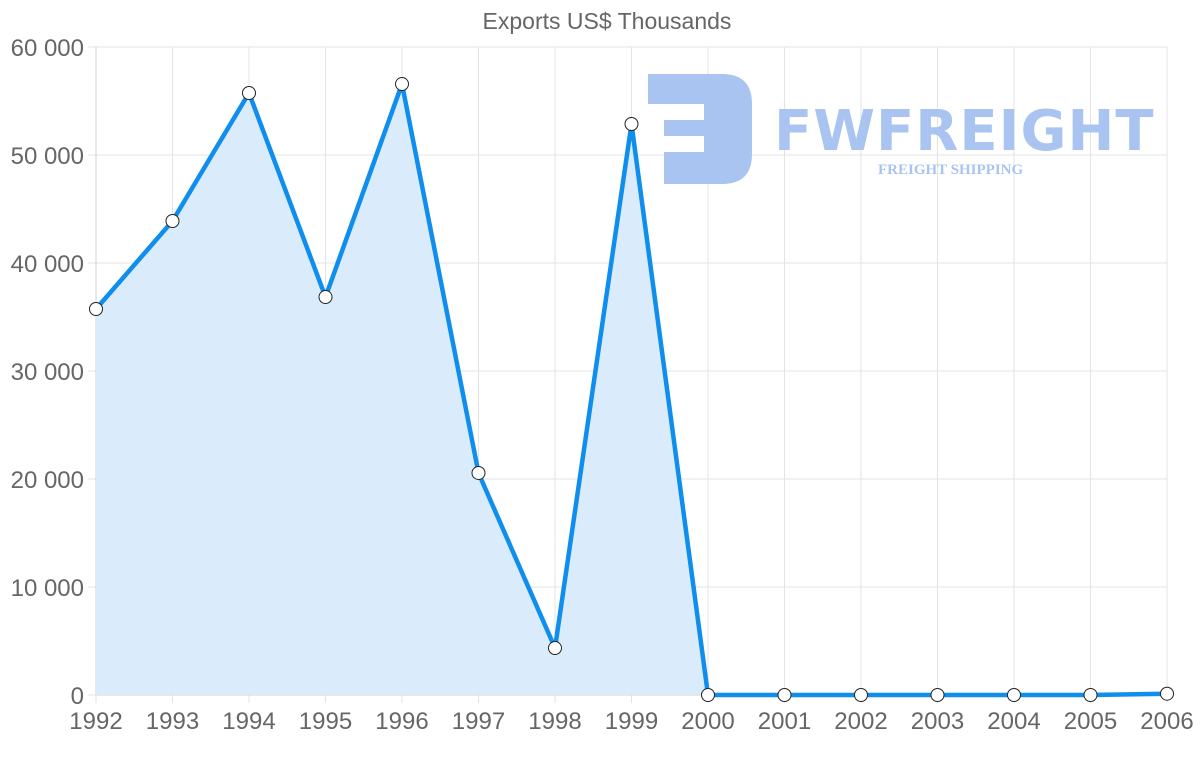 The image size is (1200, 763). What do you see at coordinates (1013, 721) in the screenshot?
I see `x-tick-label: 2004` at bounding box center [1013, 721].